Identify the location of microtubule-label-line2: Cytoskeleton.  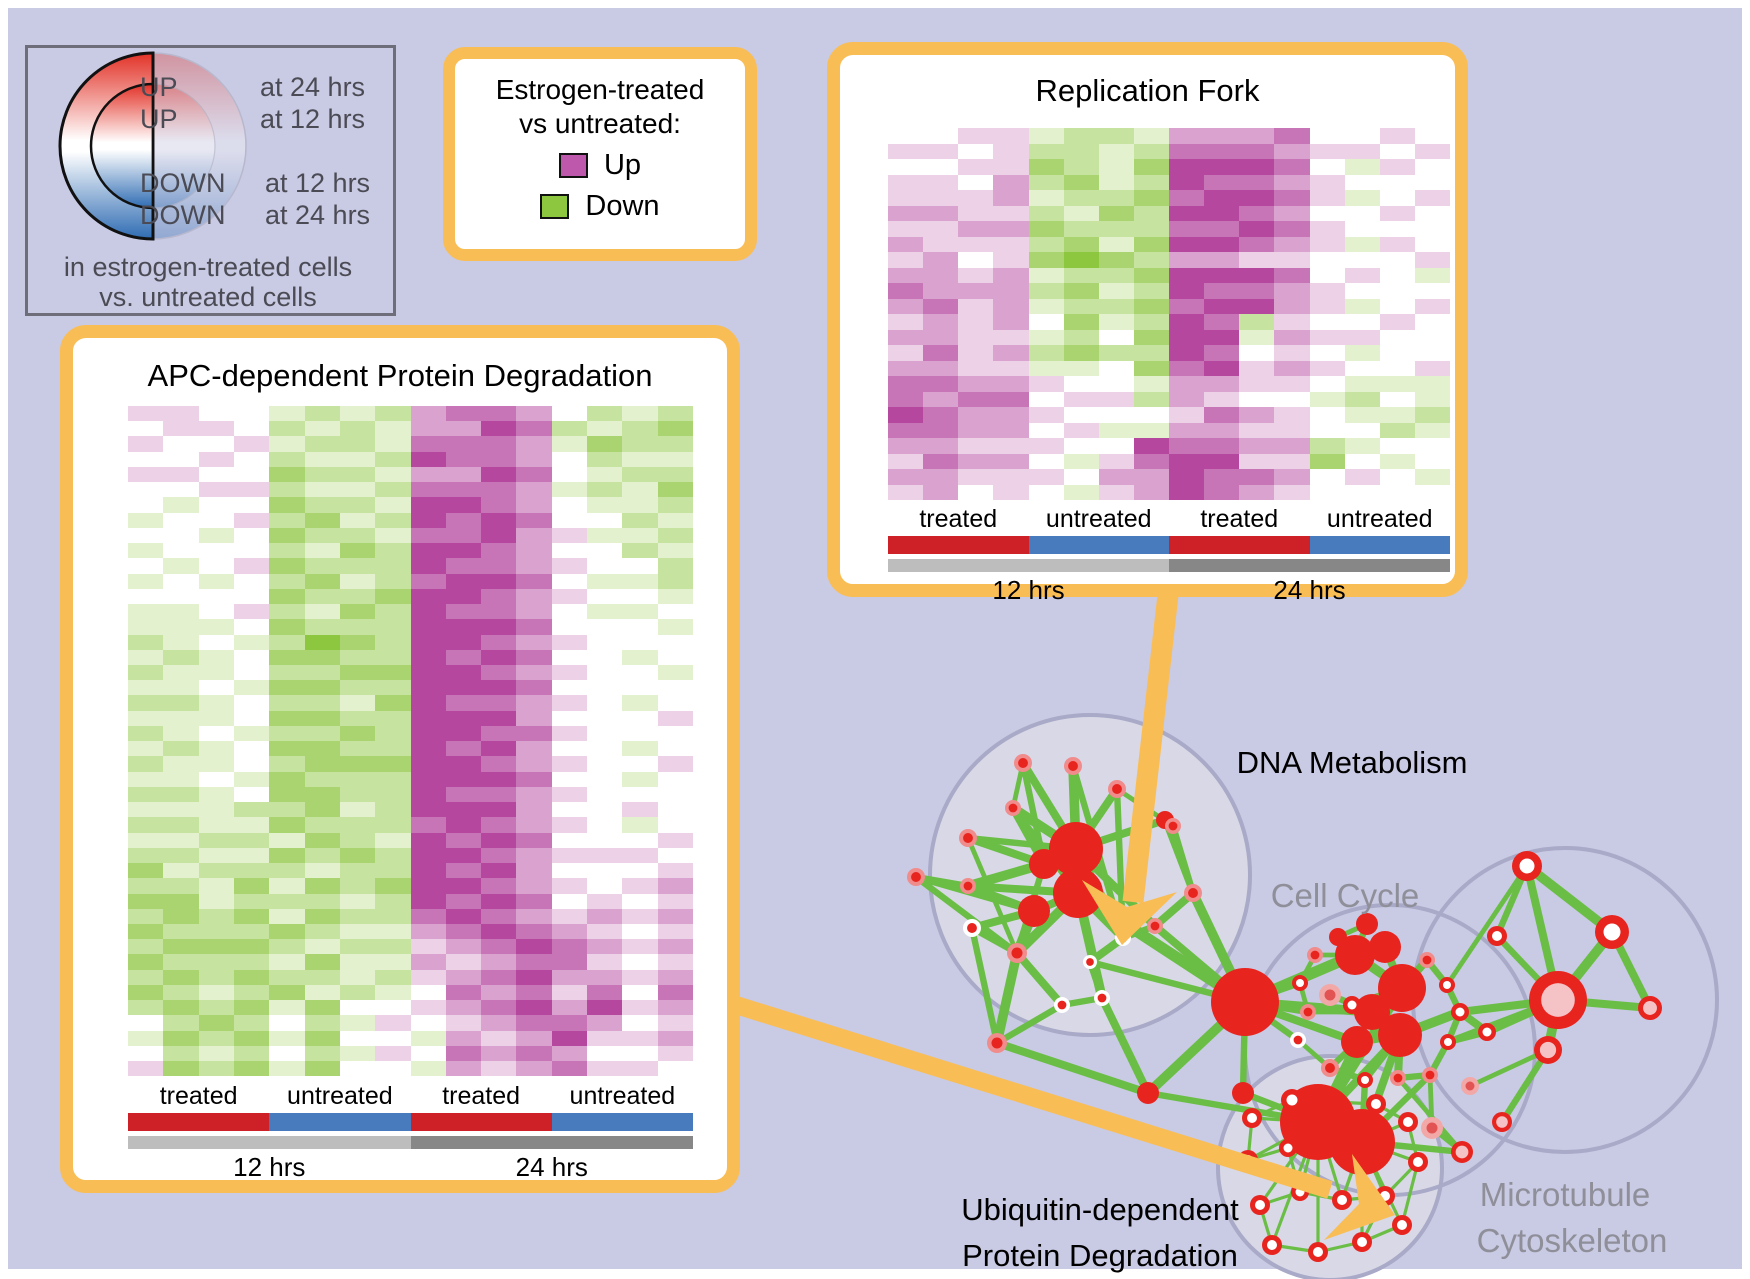
(1572, 1240).